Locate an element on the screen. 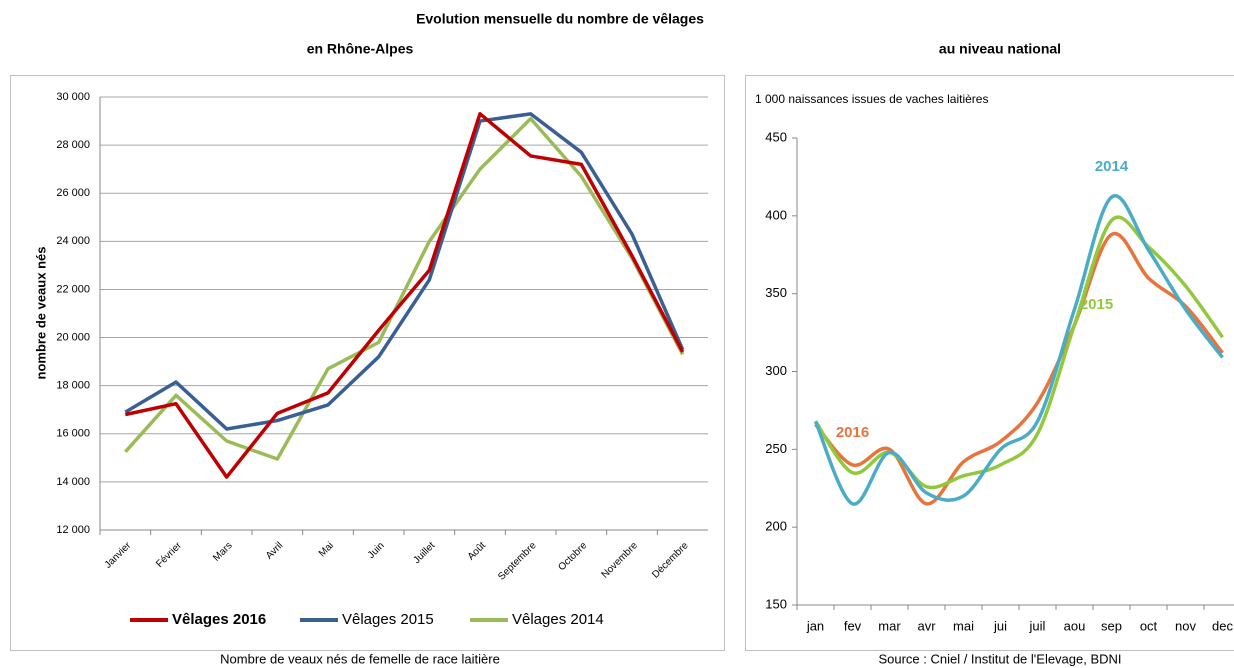 This screenshot has height=668, width=1234. page-title: Evolution mensuelle du nombre de vêlages is located at coordinates (560, 19).